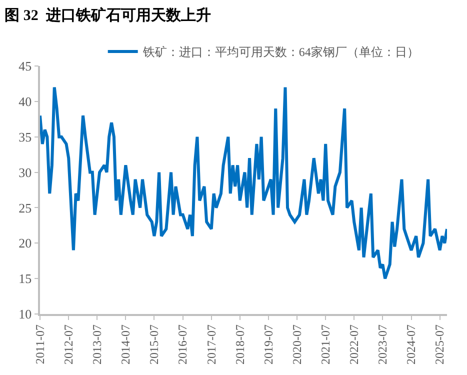  What do you see at coordinates (97, 344) in the screenshot?
I see `x-tick-label: 2013-07` at bounding box center [97, 344].